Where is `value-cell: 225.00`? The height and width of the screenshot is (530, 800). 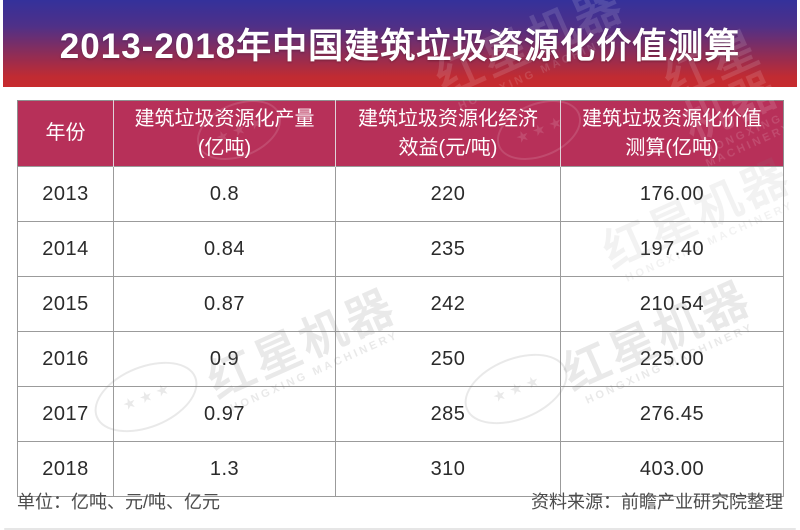
value-cell: 225.00 is located at coordinates (672, 359).